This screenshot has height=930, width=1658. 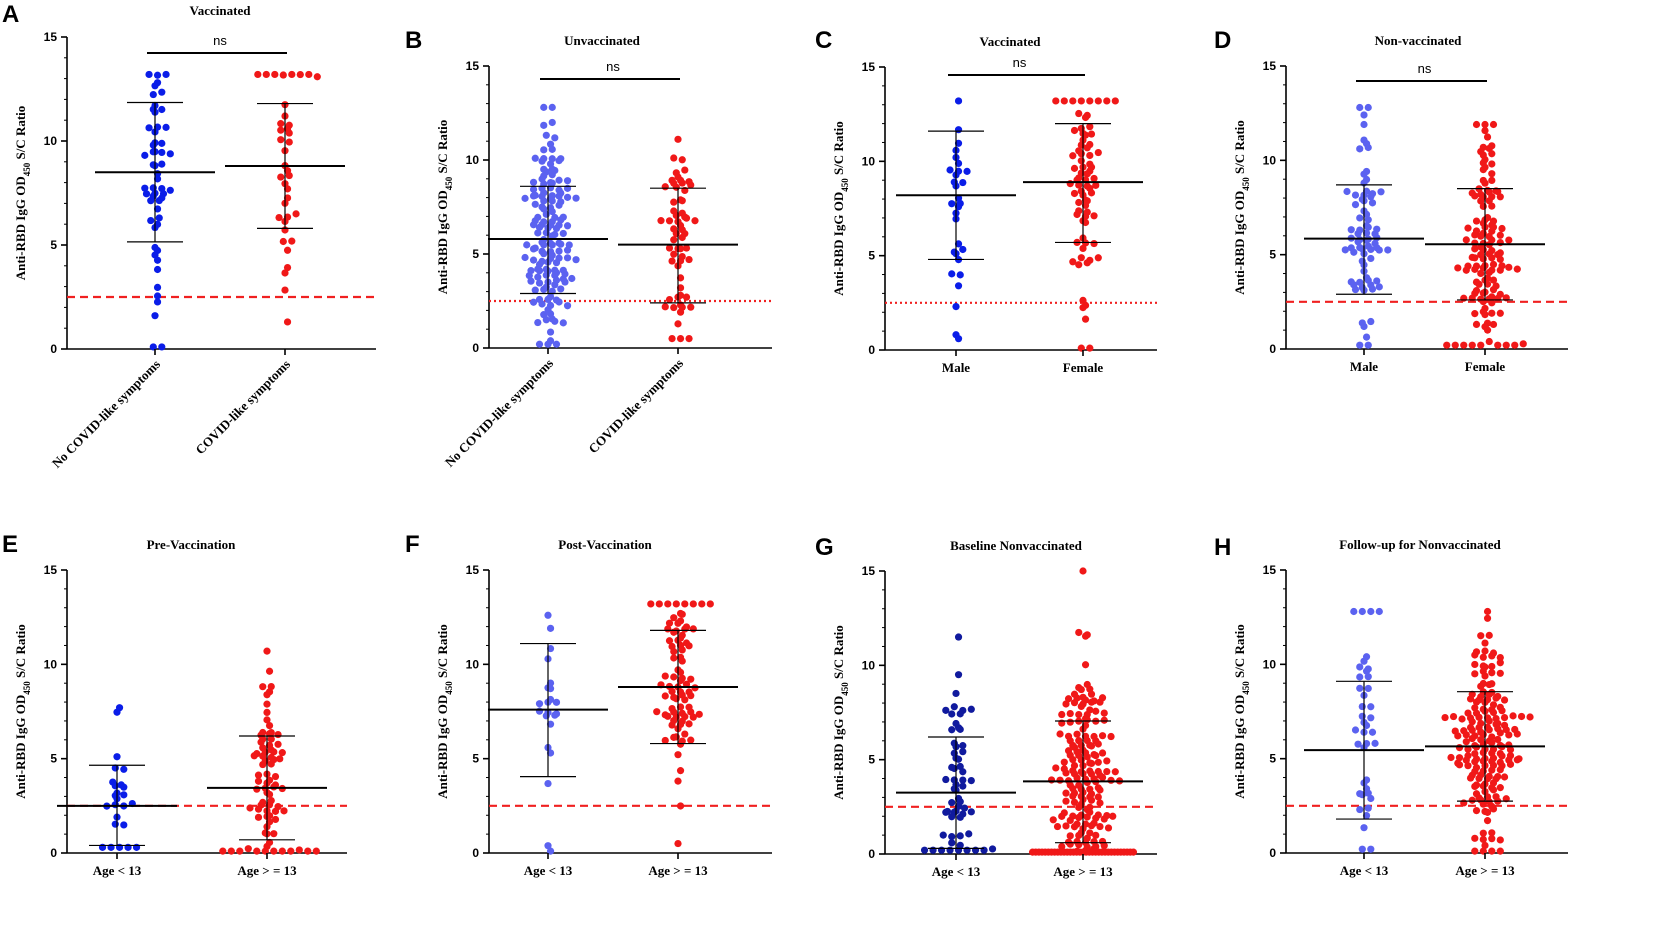 I want to click on panel-g-y-tick-label: 10, so click(x=869, y=665).